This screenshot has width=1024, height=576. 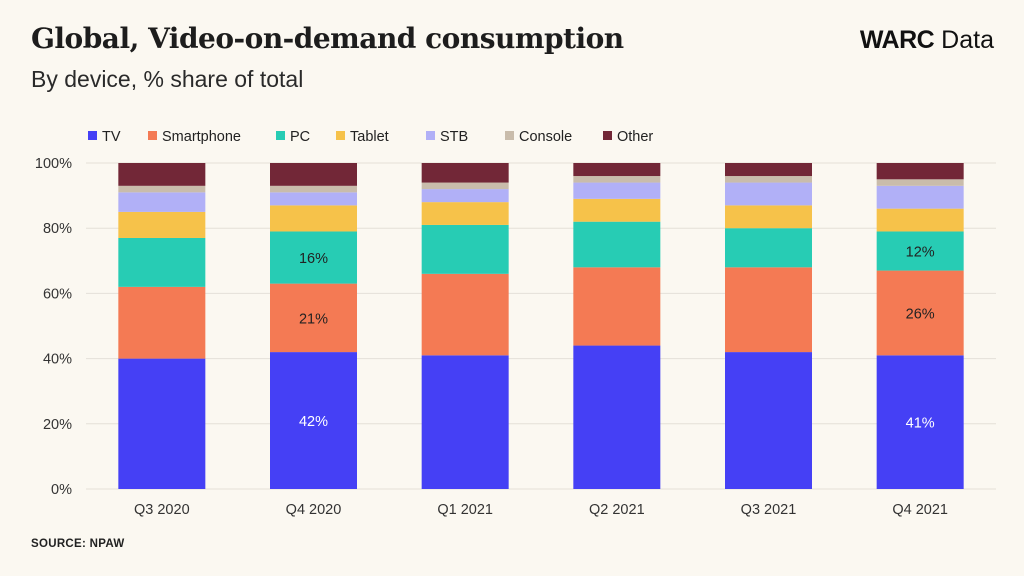 What do you see at coordinates (92, 135) in the screenshot?
I see `legend-swatch-tv` at bounding box center [92, 135].